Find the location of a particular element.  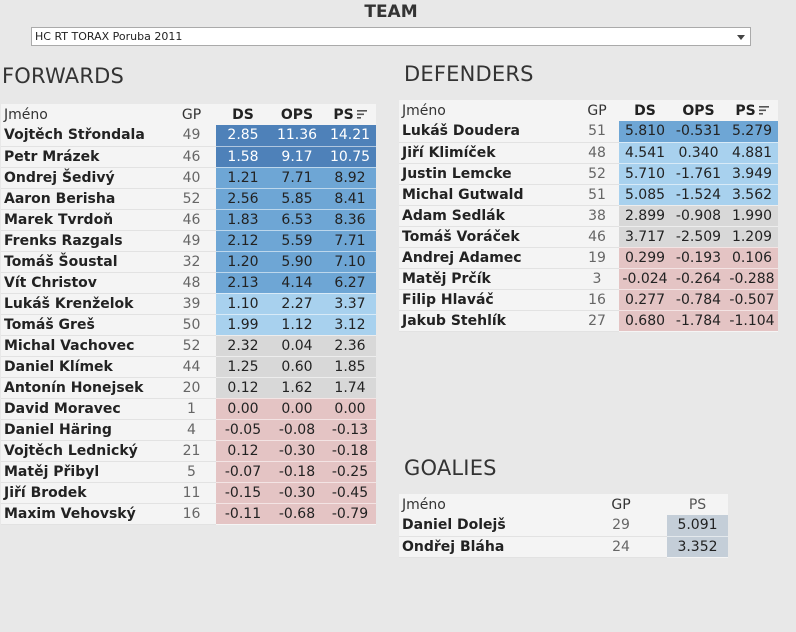

ds-value: 1.58 is located at coordinates (243, 157).